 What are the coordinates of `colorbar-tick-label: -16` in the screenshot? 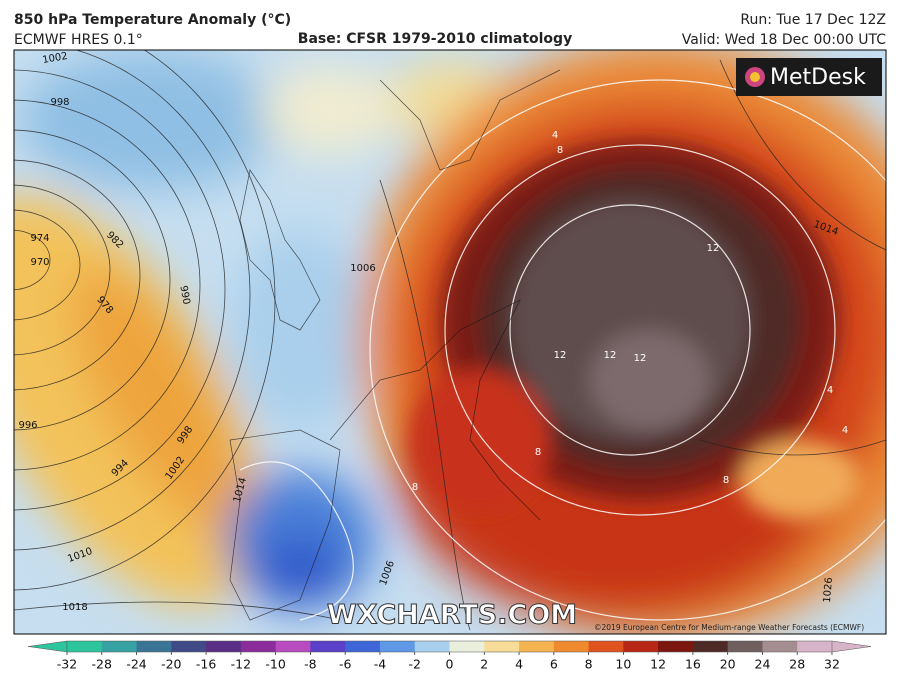 It's located at (206, 664).